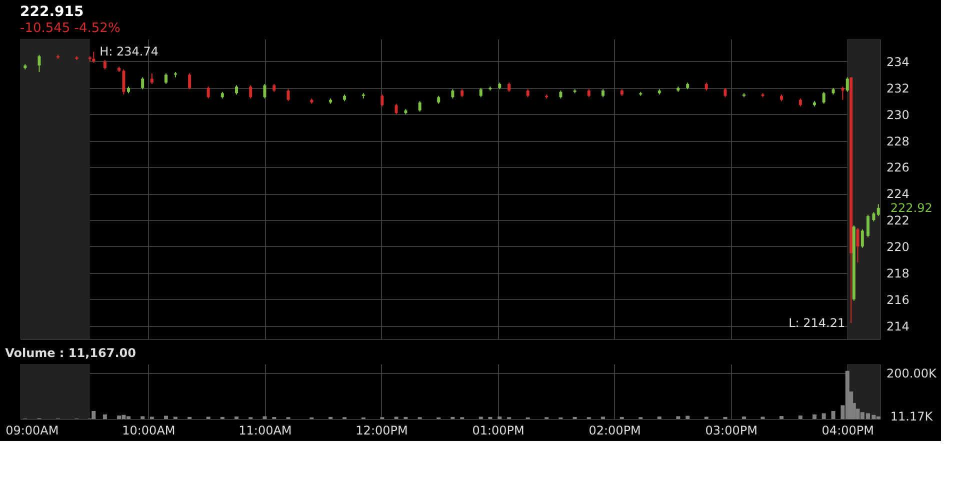 The image size is (975, 492). What do you see at coordinates (817, 323) in the screenshot?
I see `annotation: L: 214.21` at bounding box center [817, 323].